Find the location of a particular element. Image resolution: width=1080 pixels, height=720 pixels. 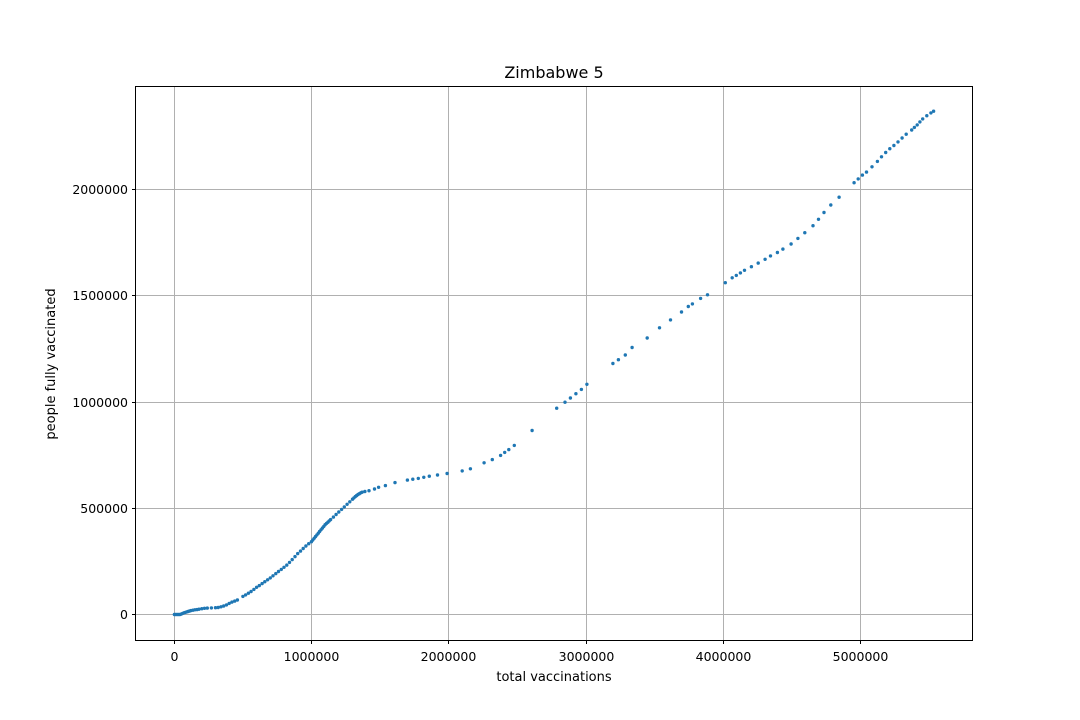

x-axis-label: total vaccinations is located at coordinates (554, 677).